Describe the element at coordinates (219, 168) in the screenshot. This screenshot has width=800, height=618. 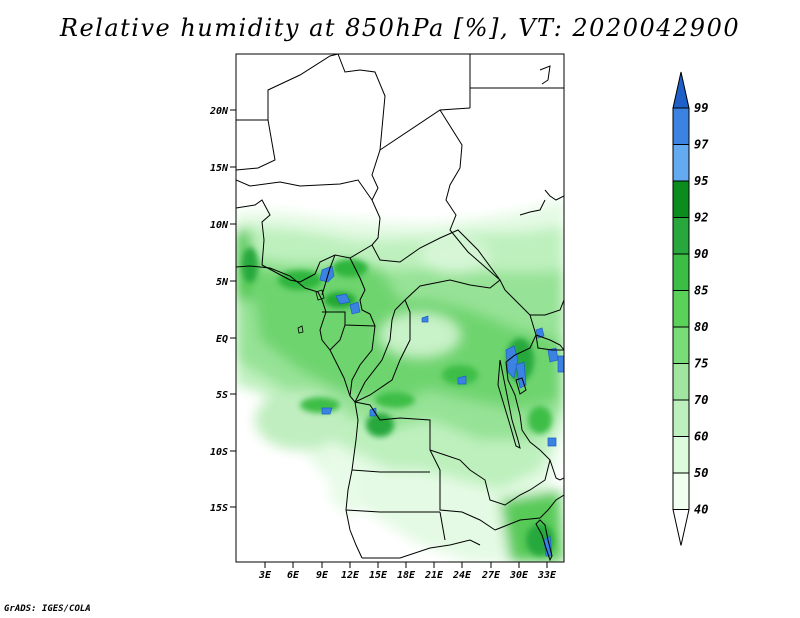
I see `lat-label: 15N` at that location.